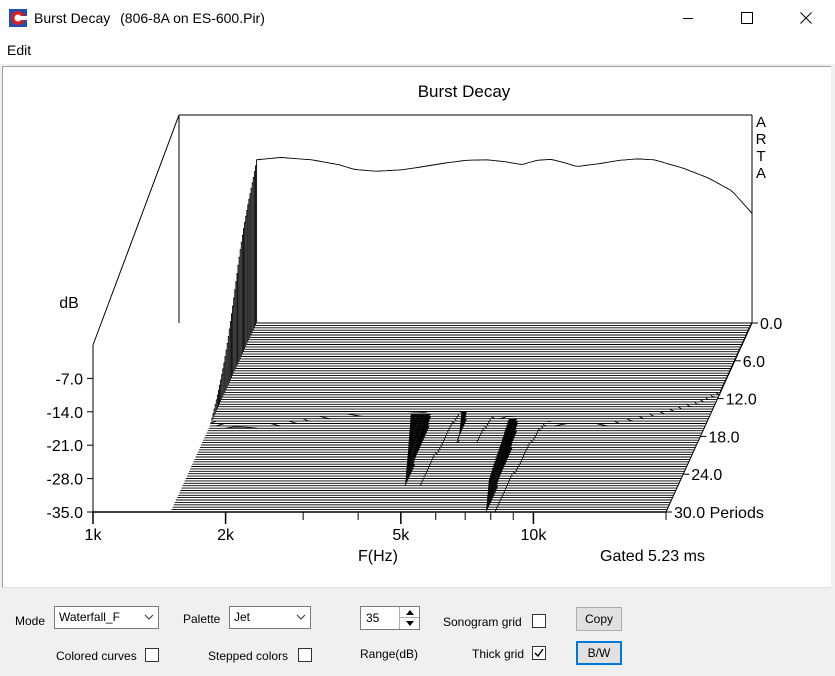  Describe the element at coordinates (96, 656) in the screenshot. I see `colored-curves-label: Colored curves` at that location.